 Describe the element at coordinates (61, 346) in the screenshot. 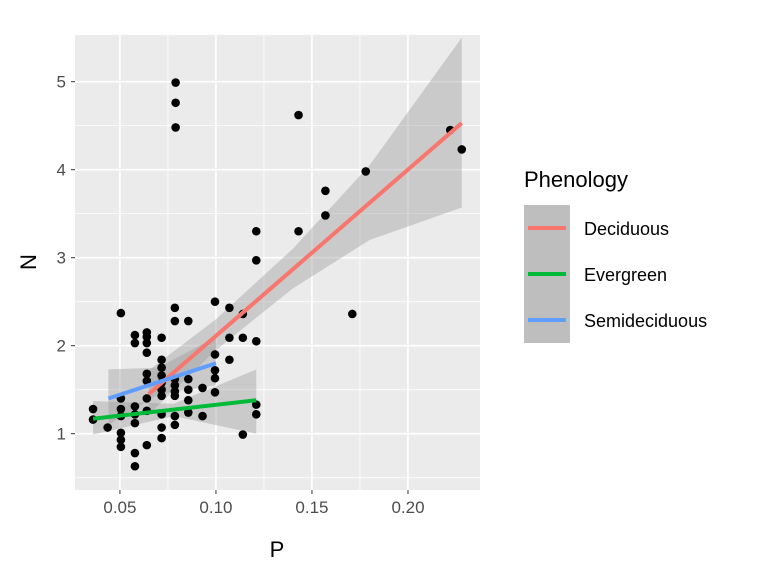

I see `y-tick-label: 2` at that location.